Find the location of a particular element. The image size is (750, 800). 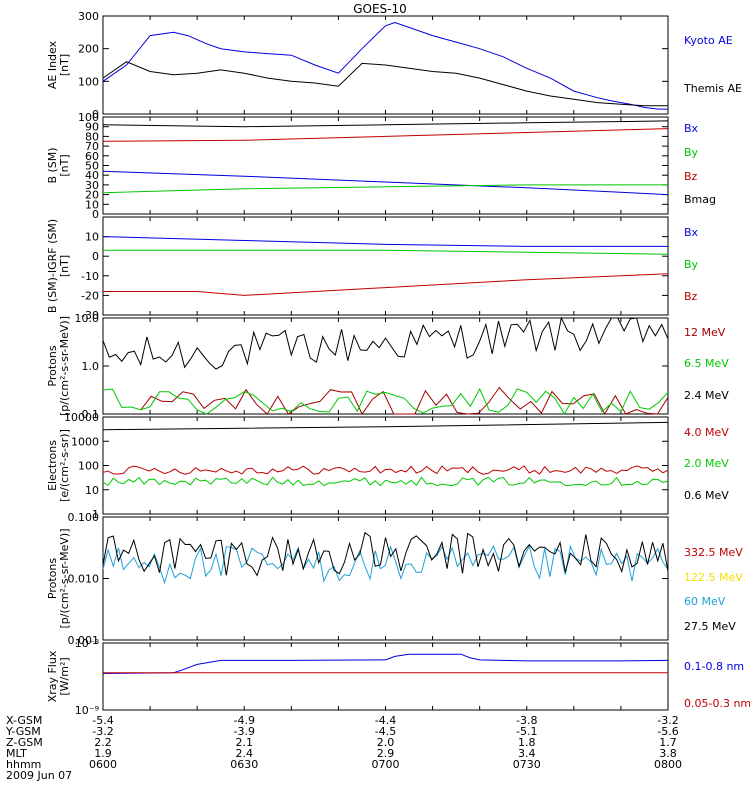

x-row-value: 1.8 is located at coordinates (527, 742).